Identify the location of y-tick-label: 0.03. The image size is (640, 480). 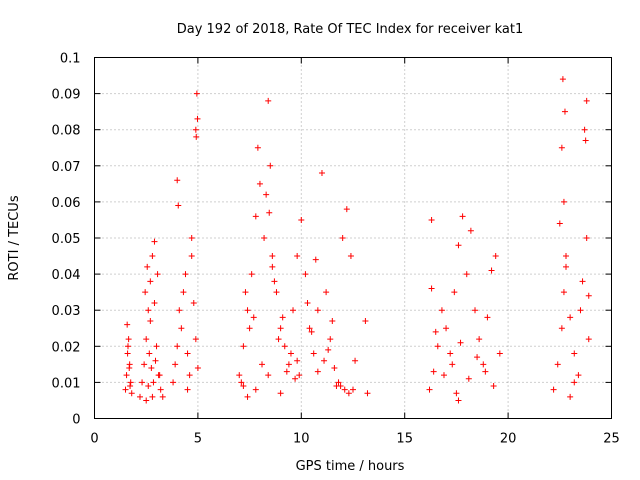
(66, 311).